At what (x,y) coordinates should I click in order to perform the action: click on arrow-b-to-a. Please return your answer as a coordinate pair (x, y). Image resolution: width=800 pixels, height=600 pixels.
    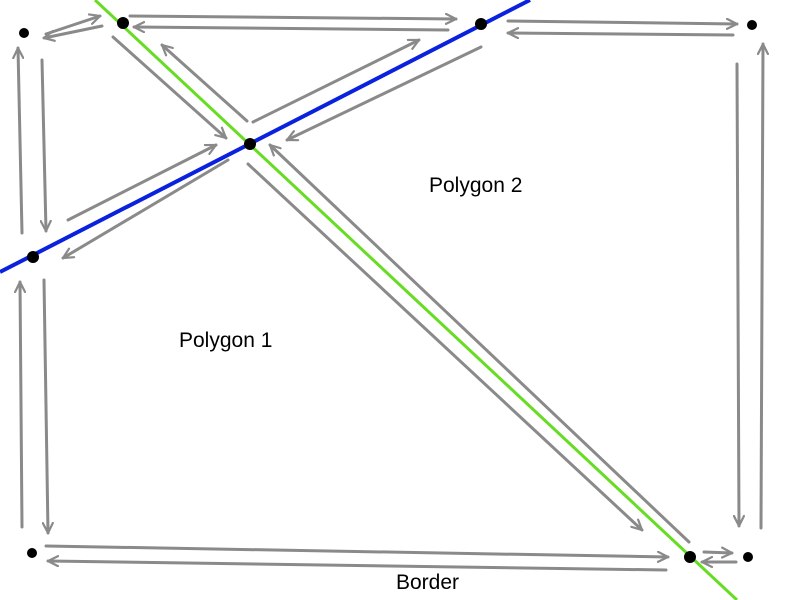
    Looking at the image, I should click on (291, 28).